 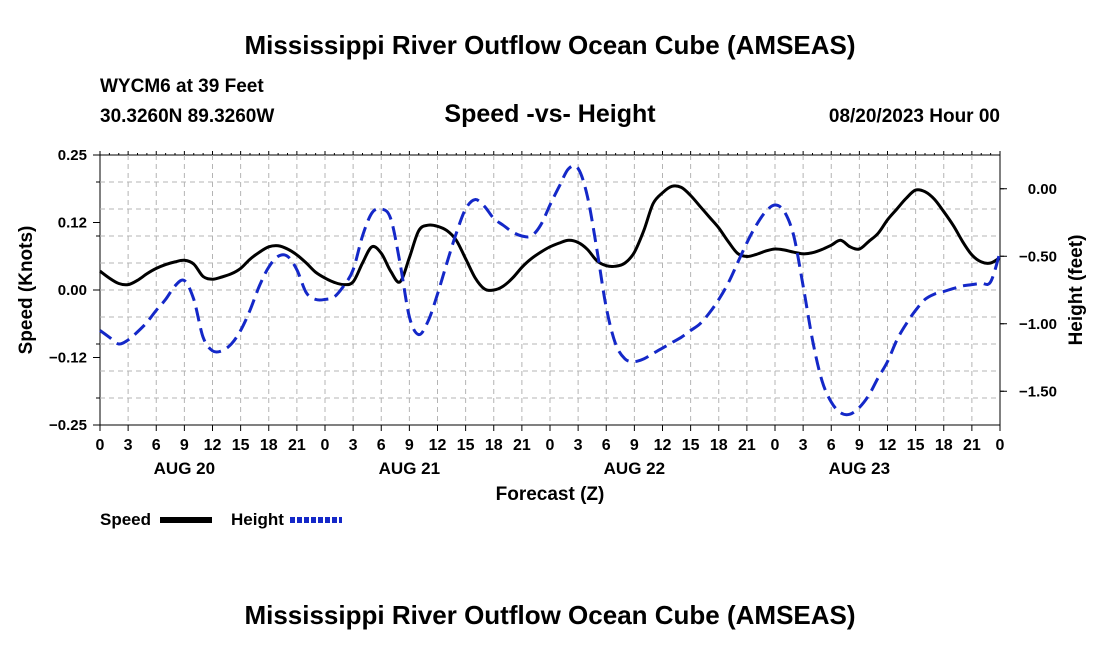 What do you see at coordinates (187, 116) in the screenshot?
I see `station-coordinates: 30.3260N 89.3260W` at bounding box center [187, 116].